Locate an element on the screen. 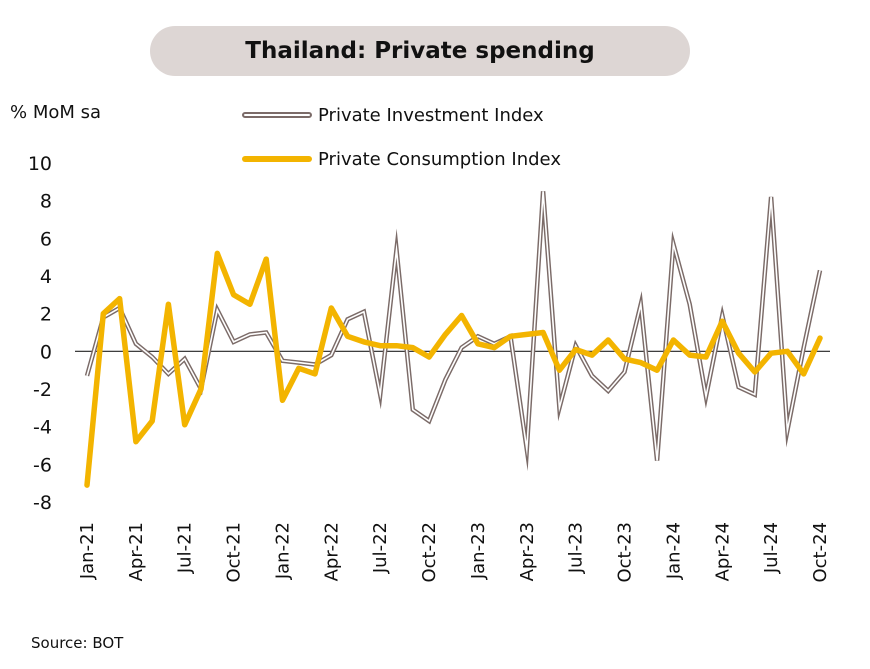  x-tick-label: Jan-23 is located at coordinates (478, 551).